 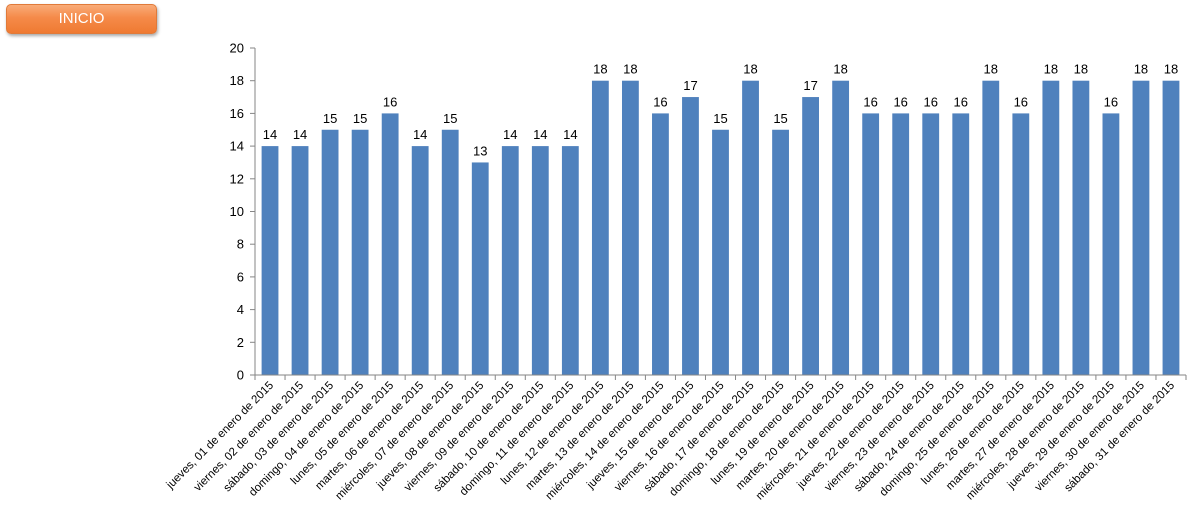 I want to click on inicio-button: INICIO, so click(x=81, y=19).